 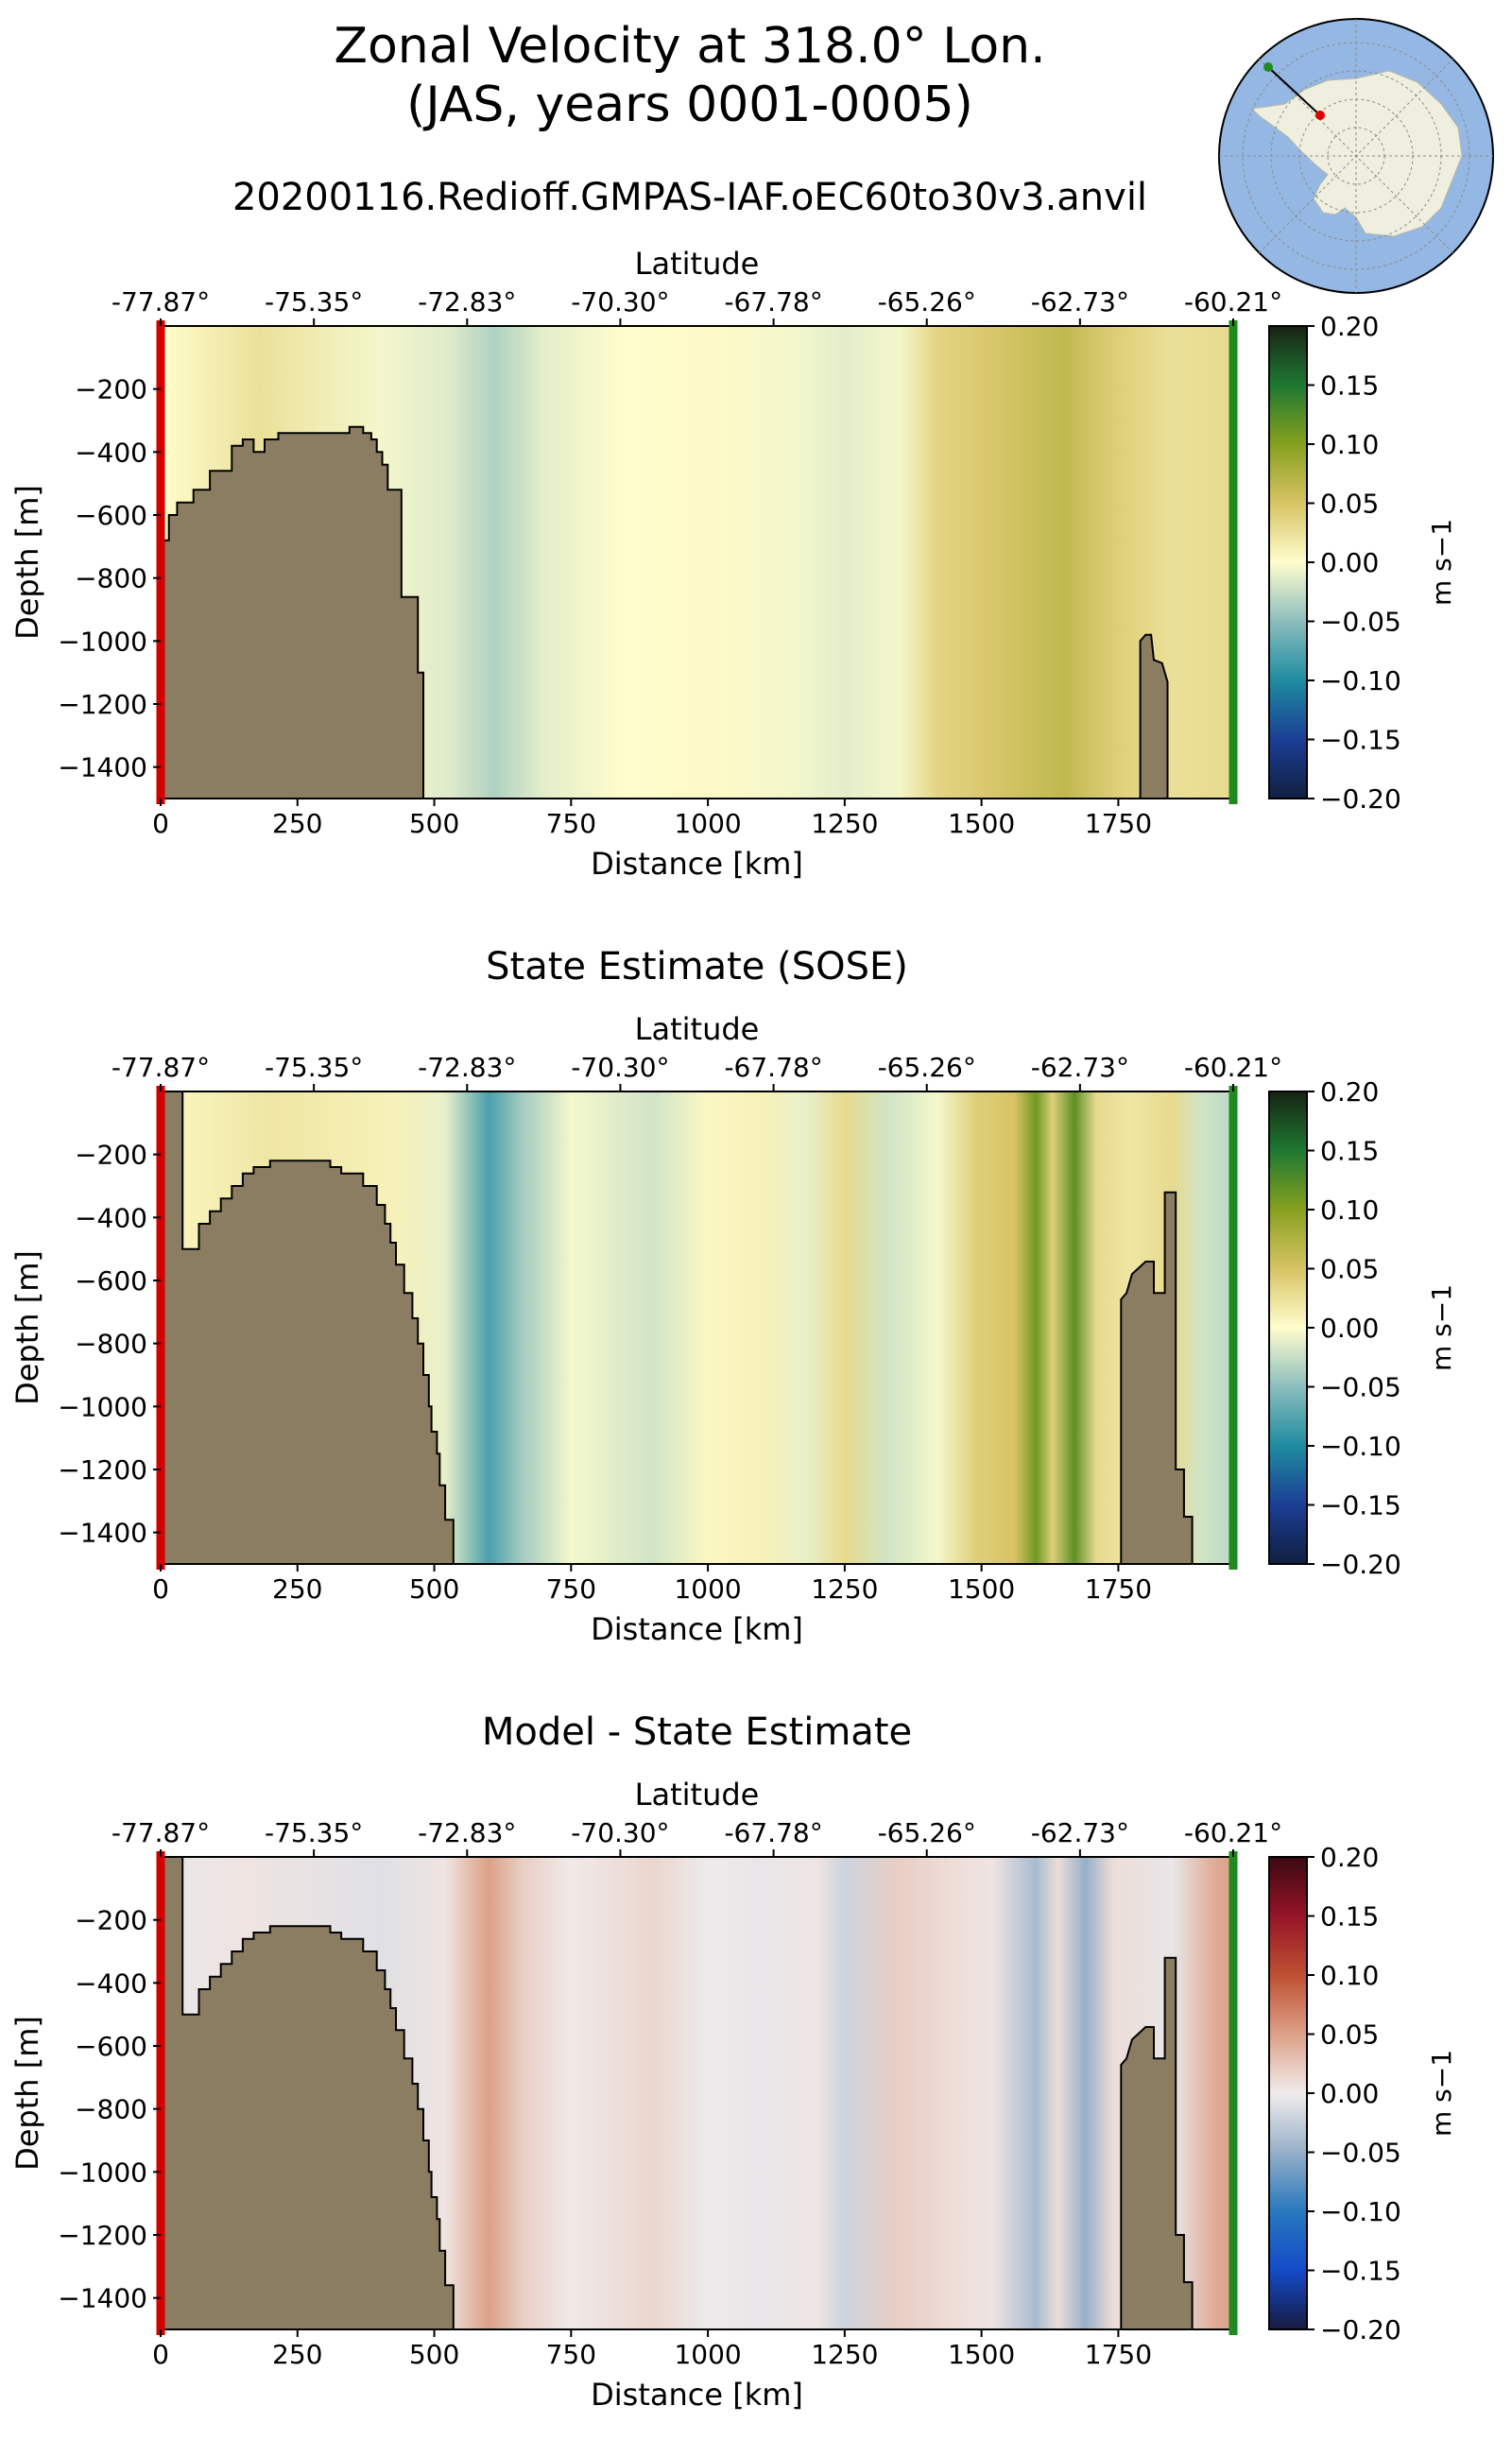 I want to click on panel-diff-title: Model - State Estimate, so click(x=697, y=1732).